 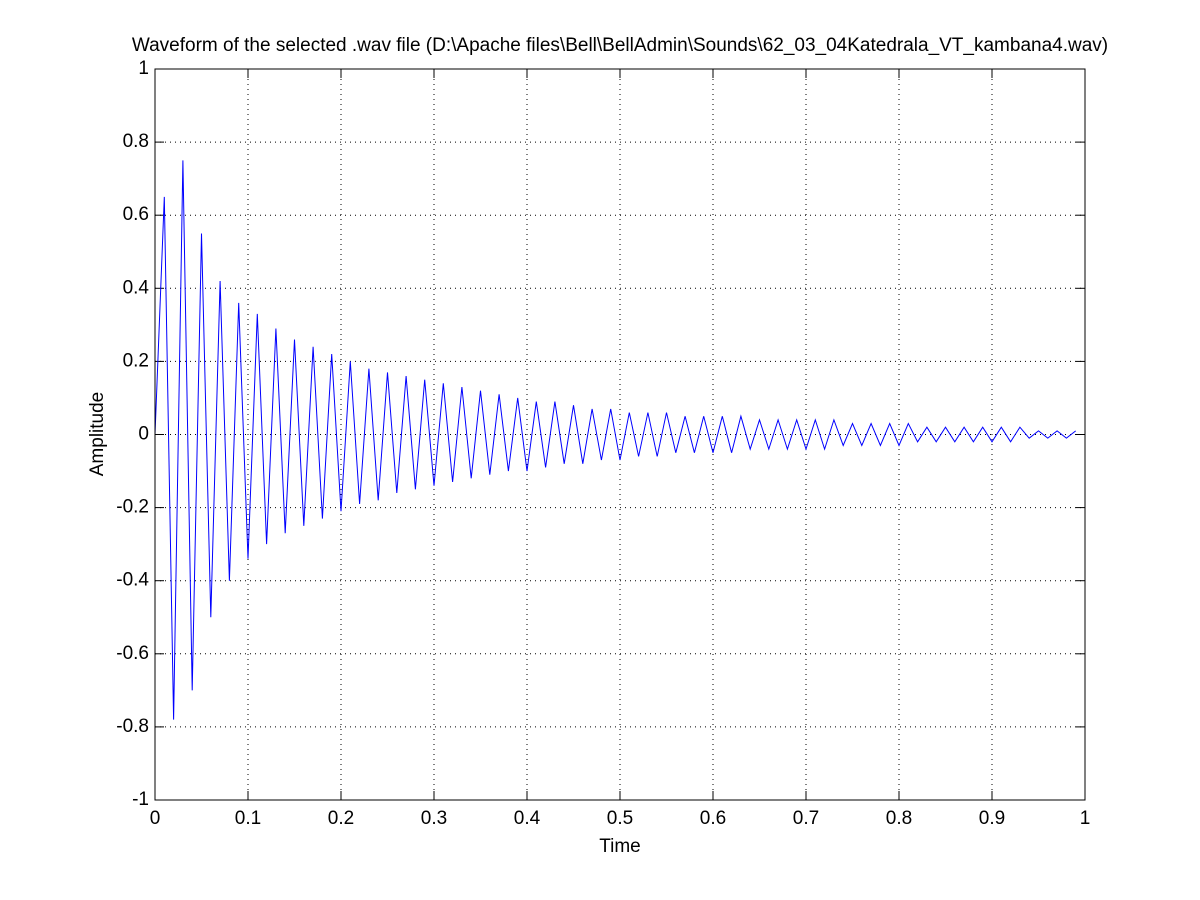 What do you see at coordinates (806, 818) in the screenshot?
I see `x-tick-label: 0.7` at bounding box center [806, 818].